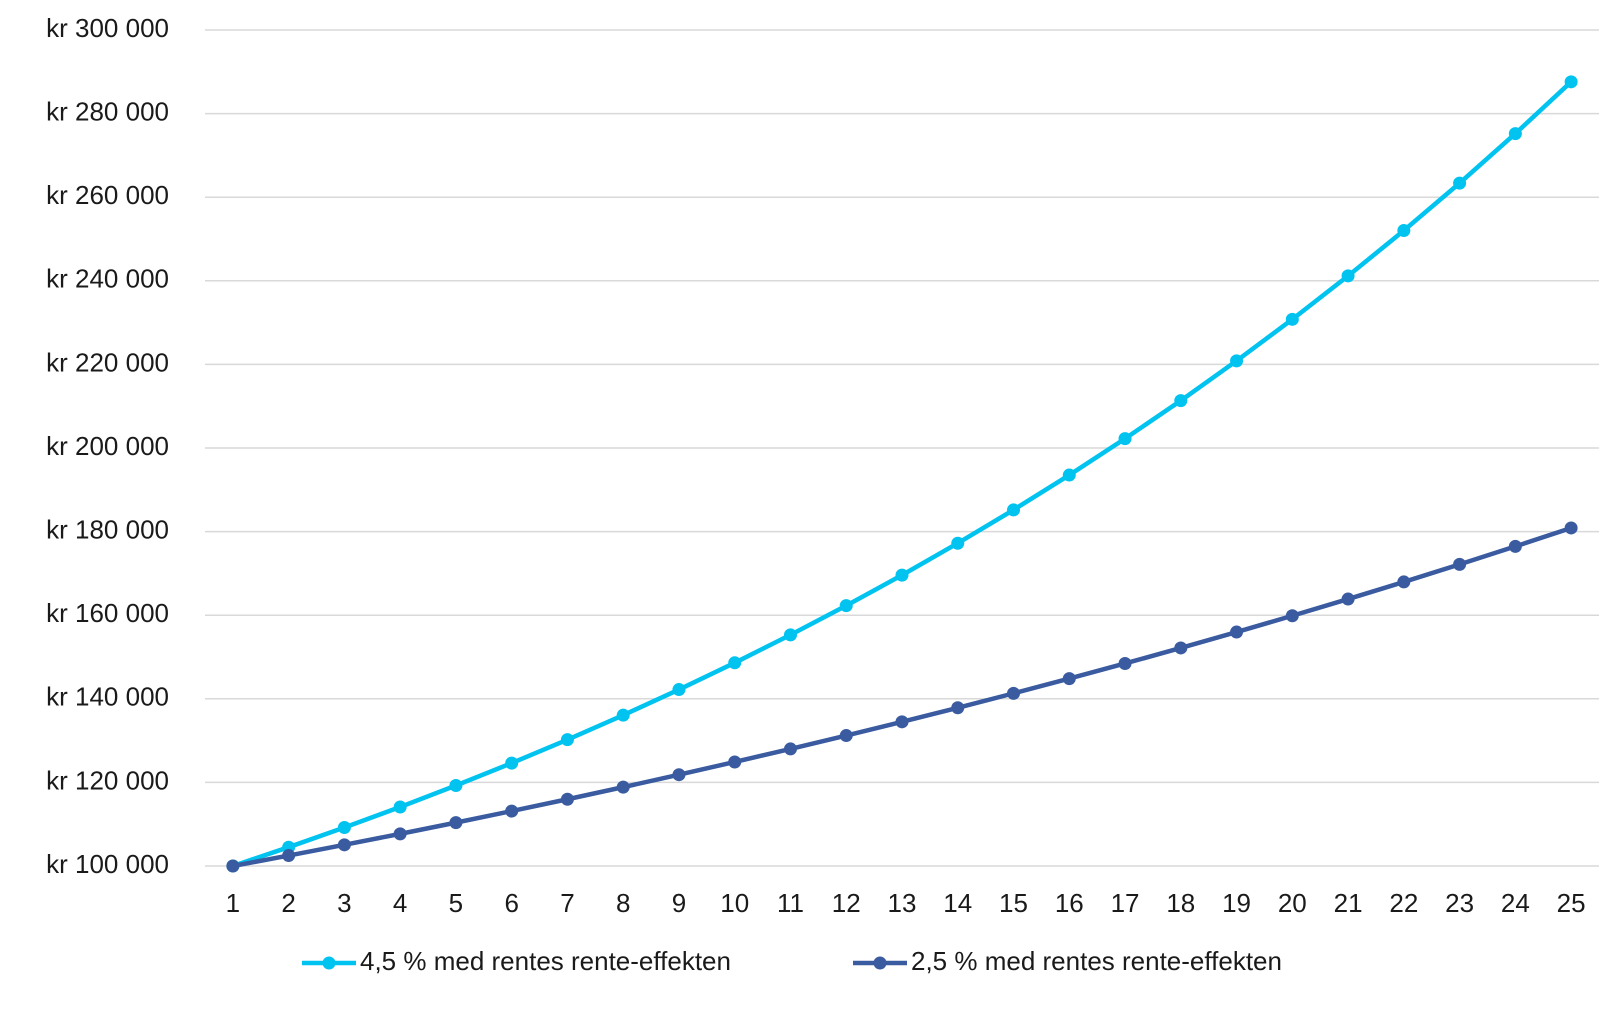  Describe the element at coordinates (1403, 903) in the screenshot. I see `x-tick-label: 22` at that location.